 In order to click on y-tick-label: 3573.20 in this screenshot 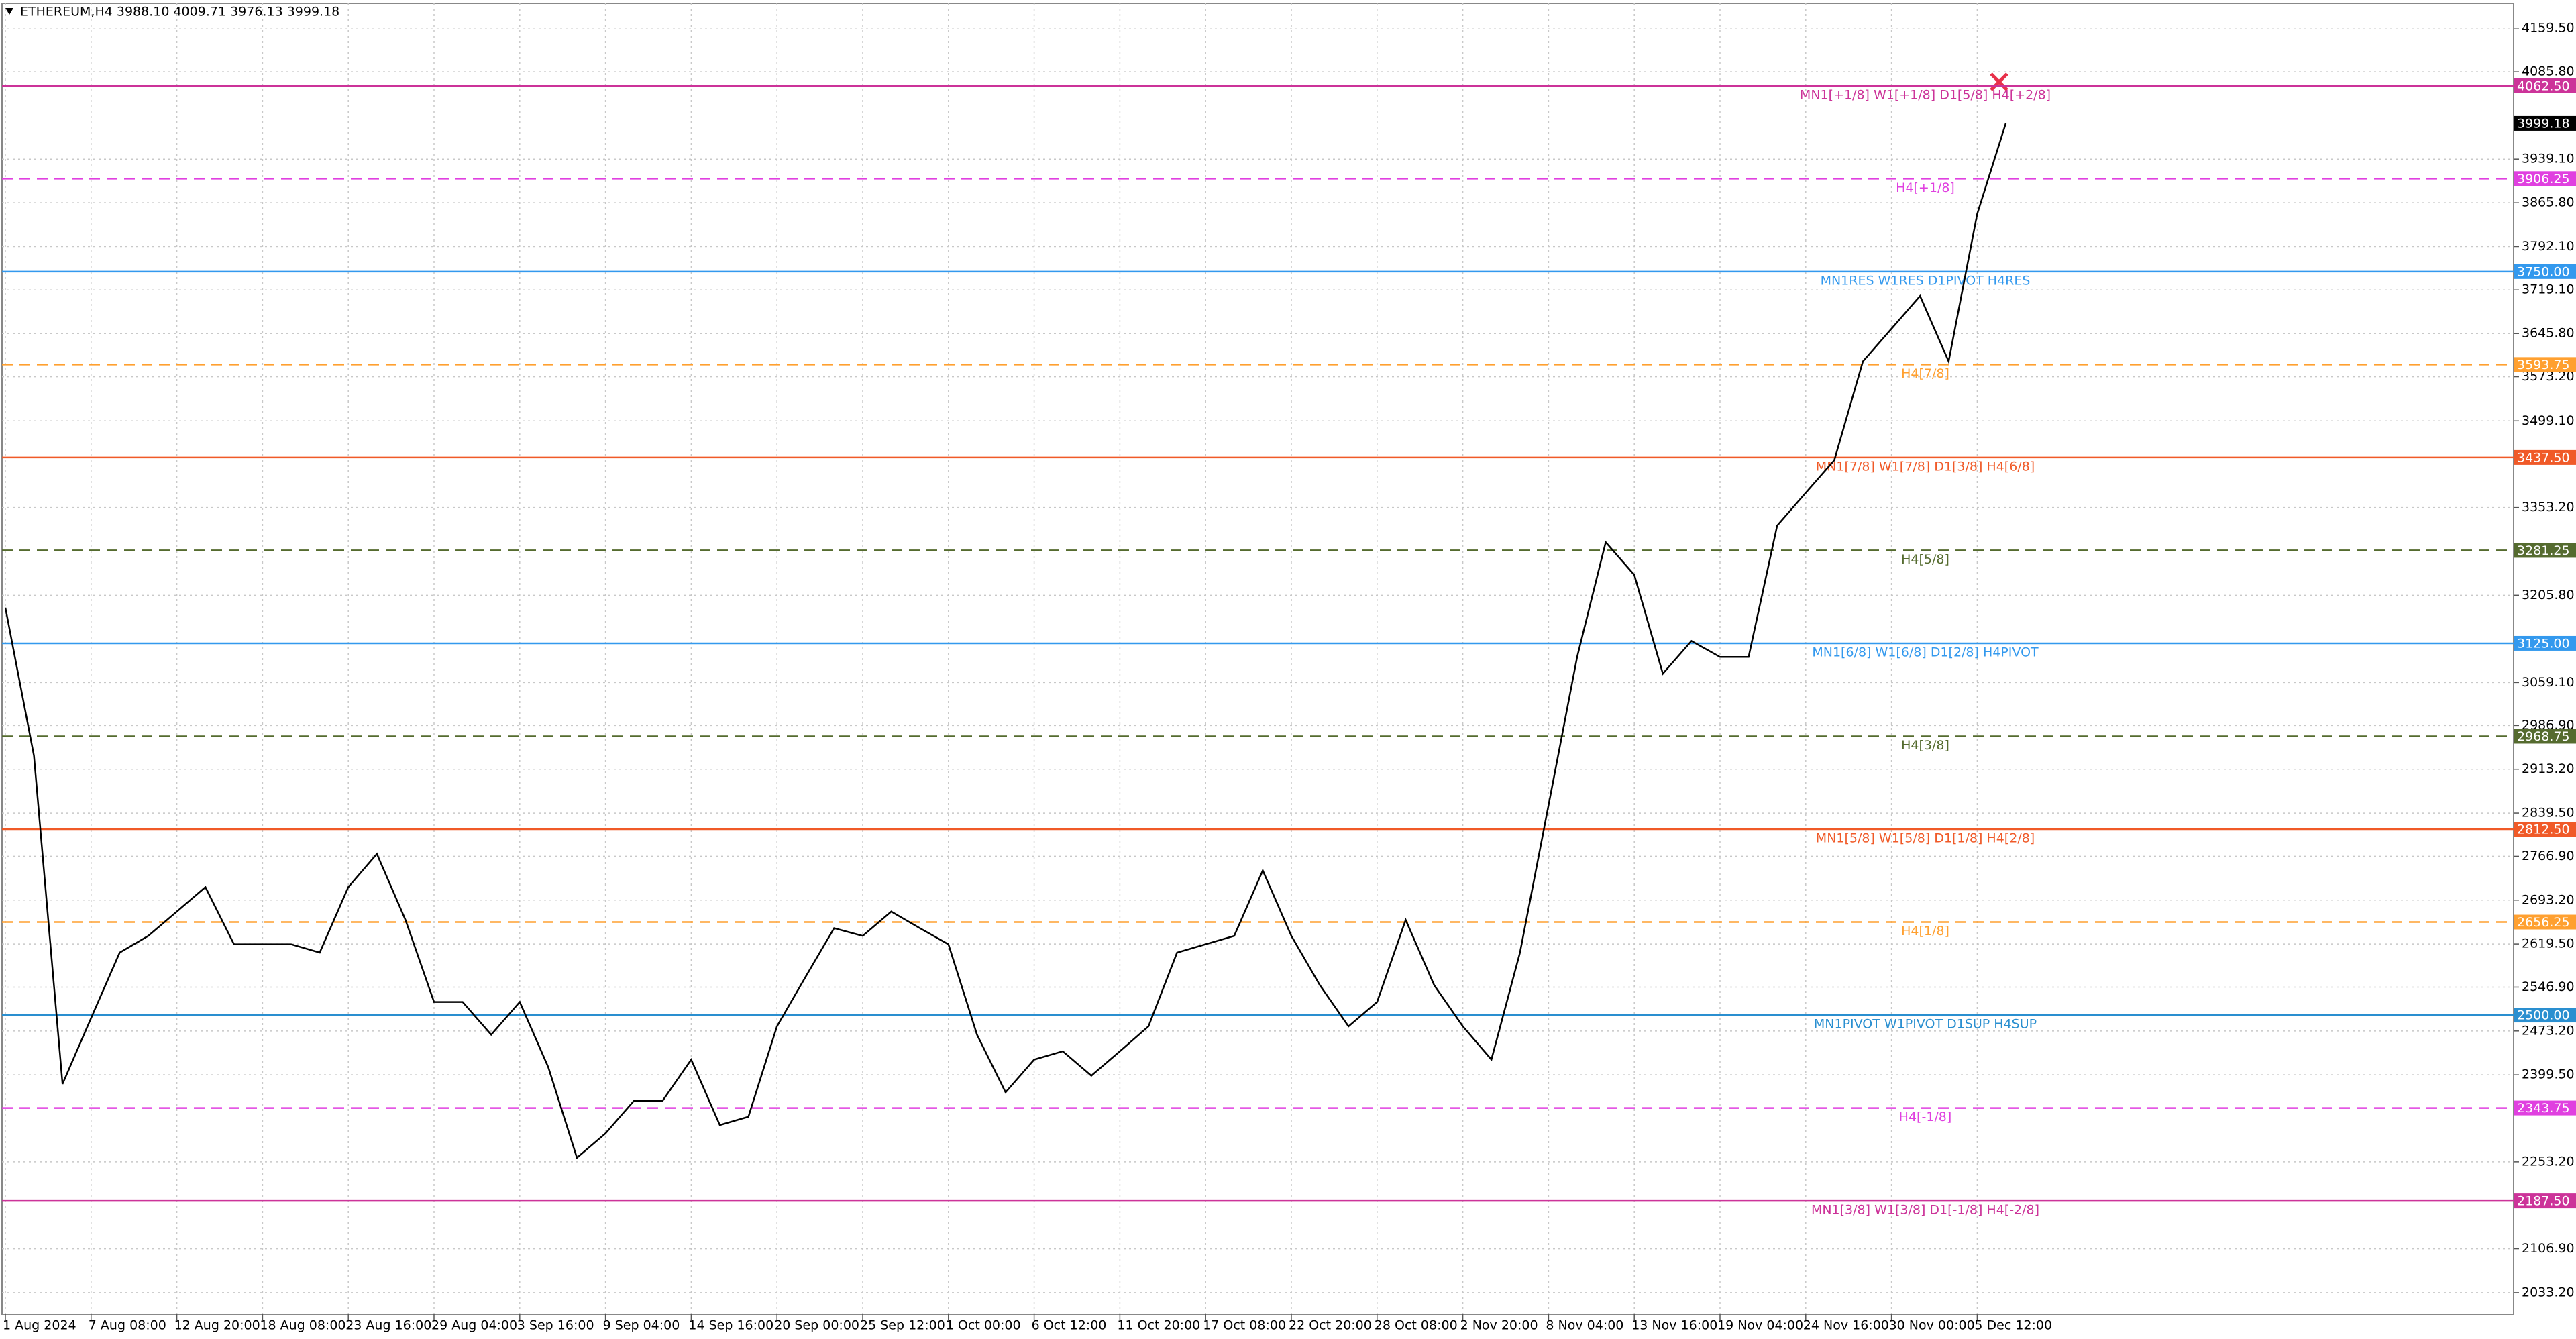, I will do `click(2548, 376)`.